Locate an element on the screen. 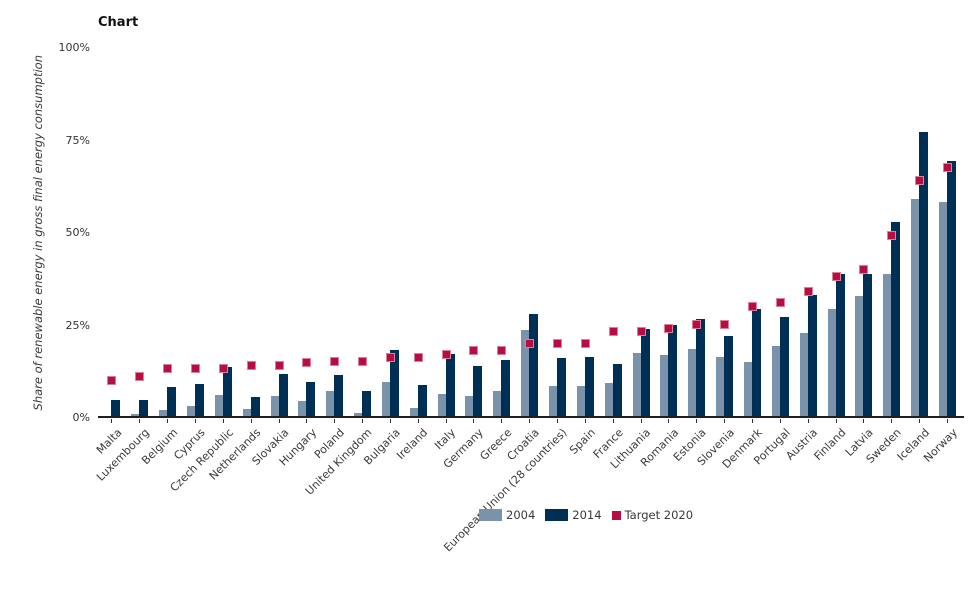 The width and height of the screenshot is (975, 600). legend-label: 2014 is located at coordinates (587, 515).